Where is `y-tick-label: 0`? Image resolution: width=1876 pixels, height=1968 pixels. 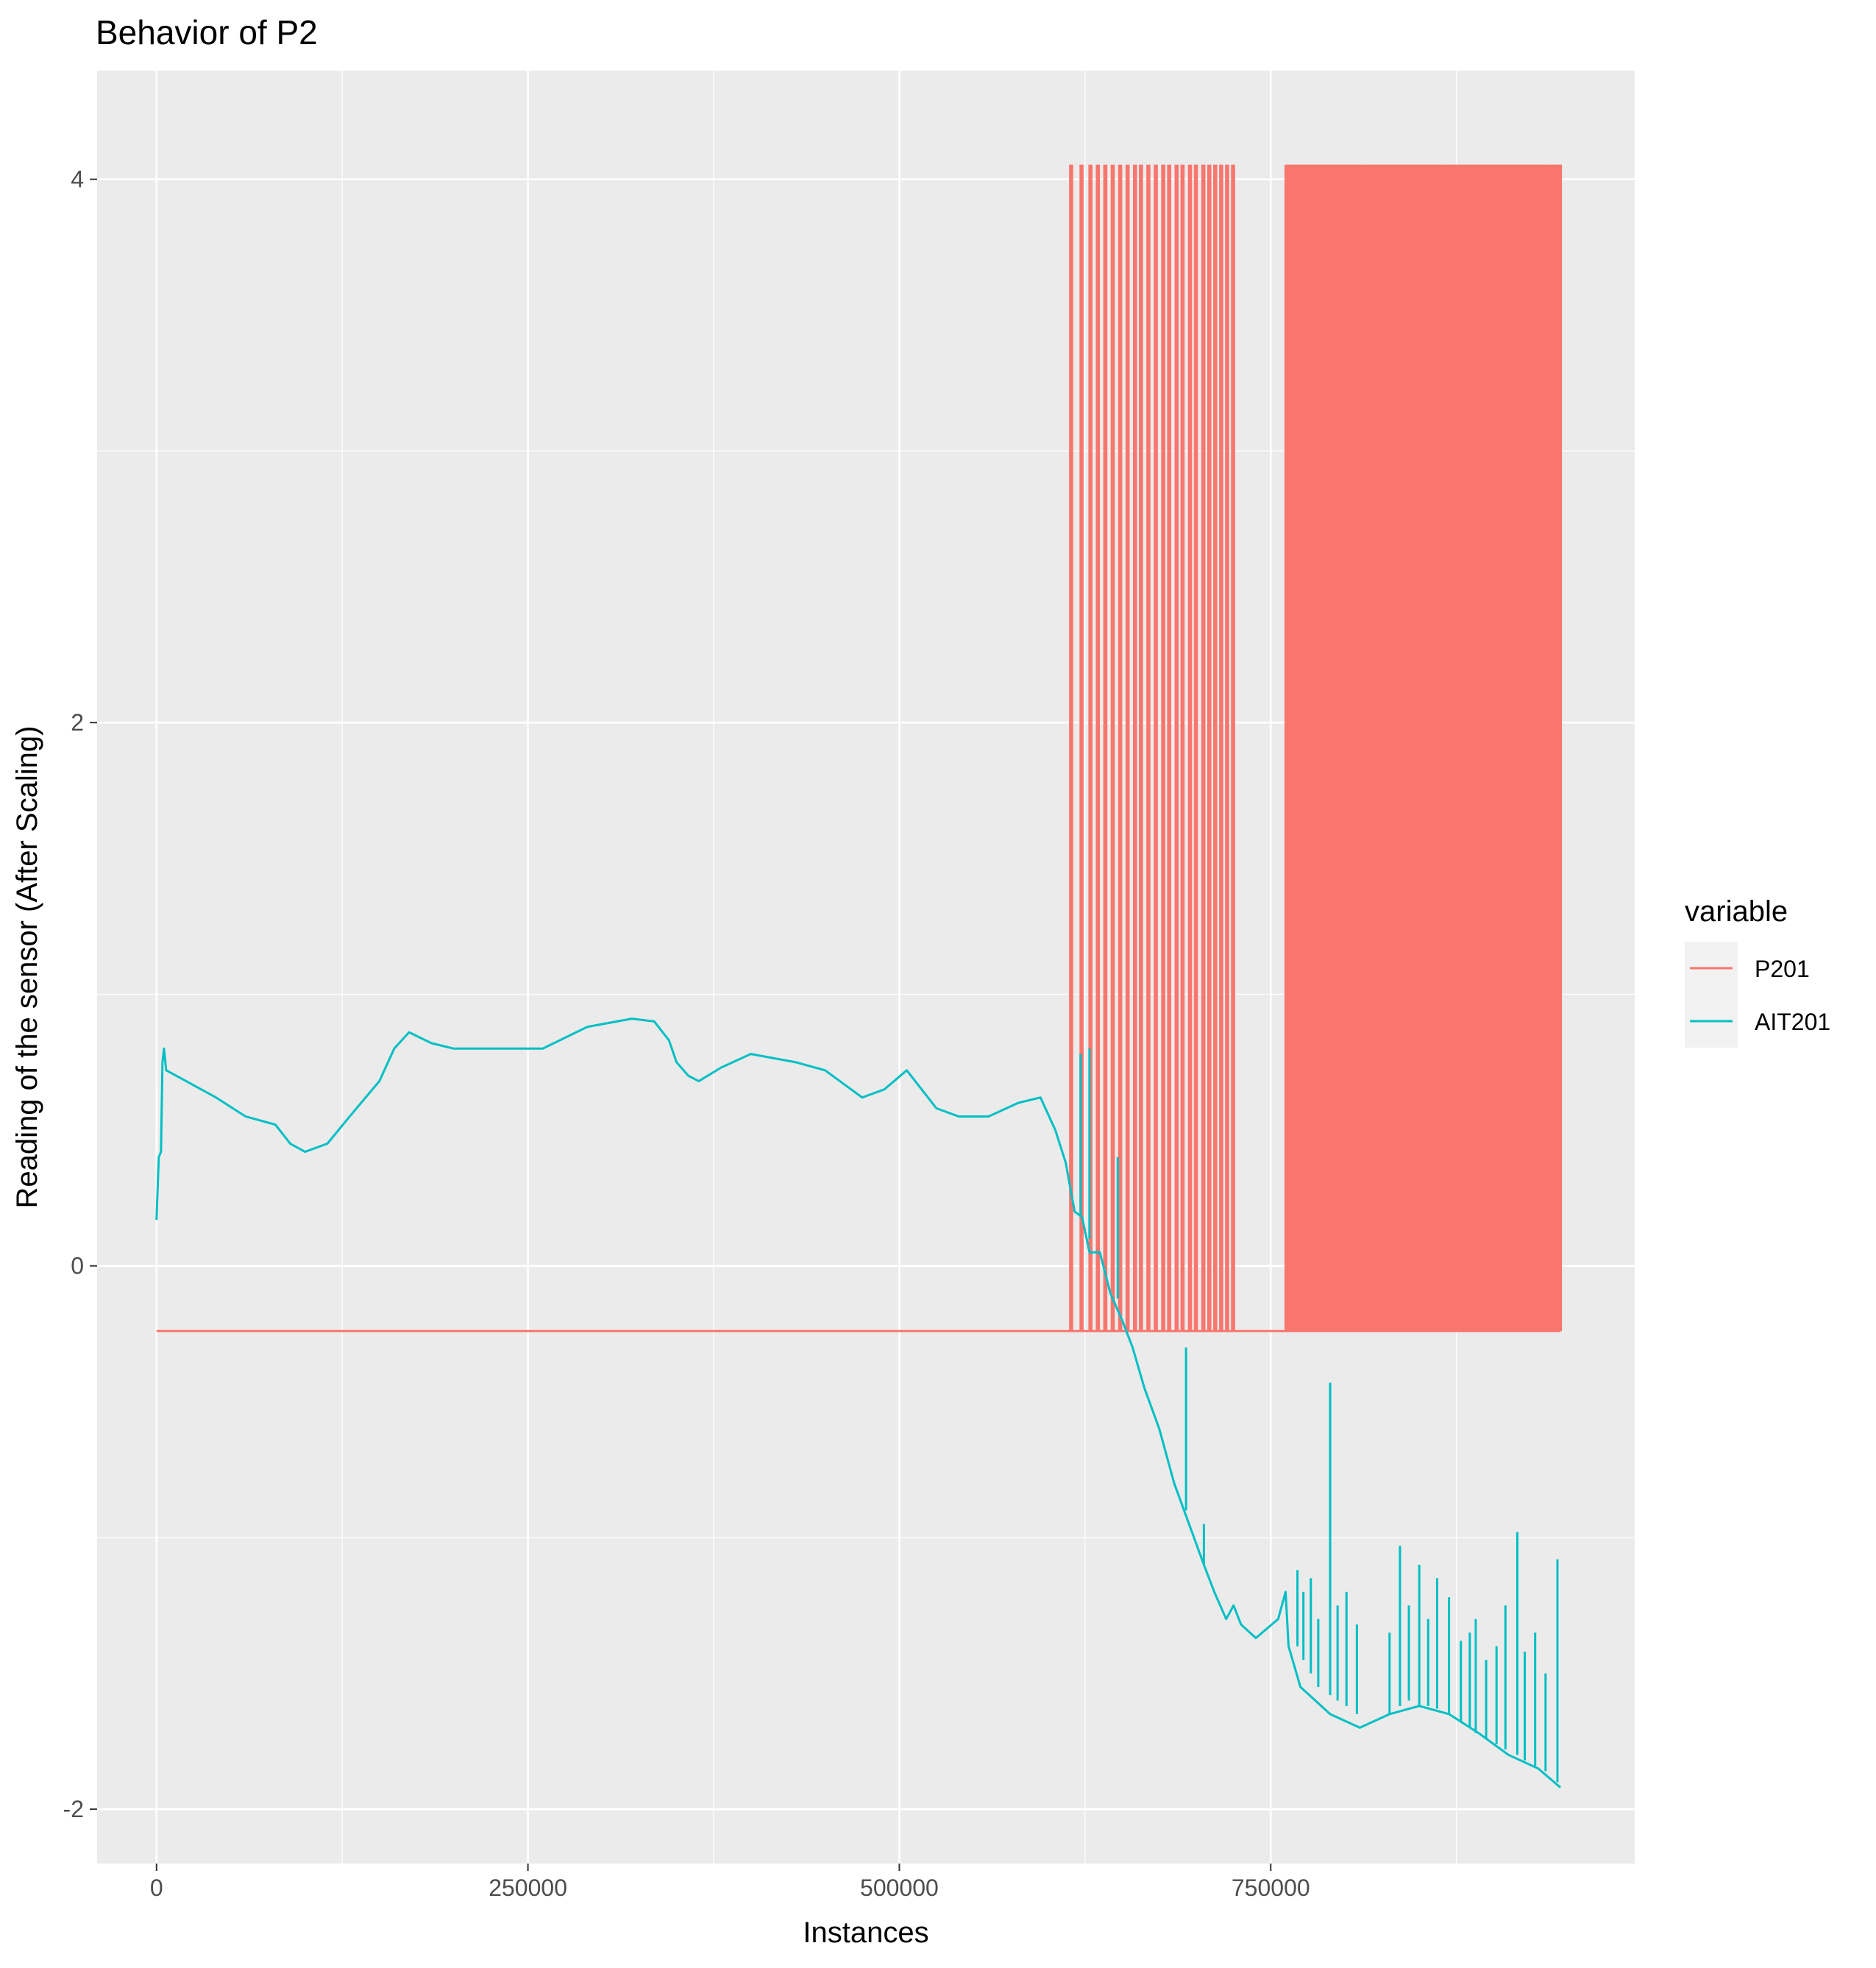
y-tick-label: 0 is located at coordinates (77, 1266).